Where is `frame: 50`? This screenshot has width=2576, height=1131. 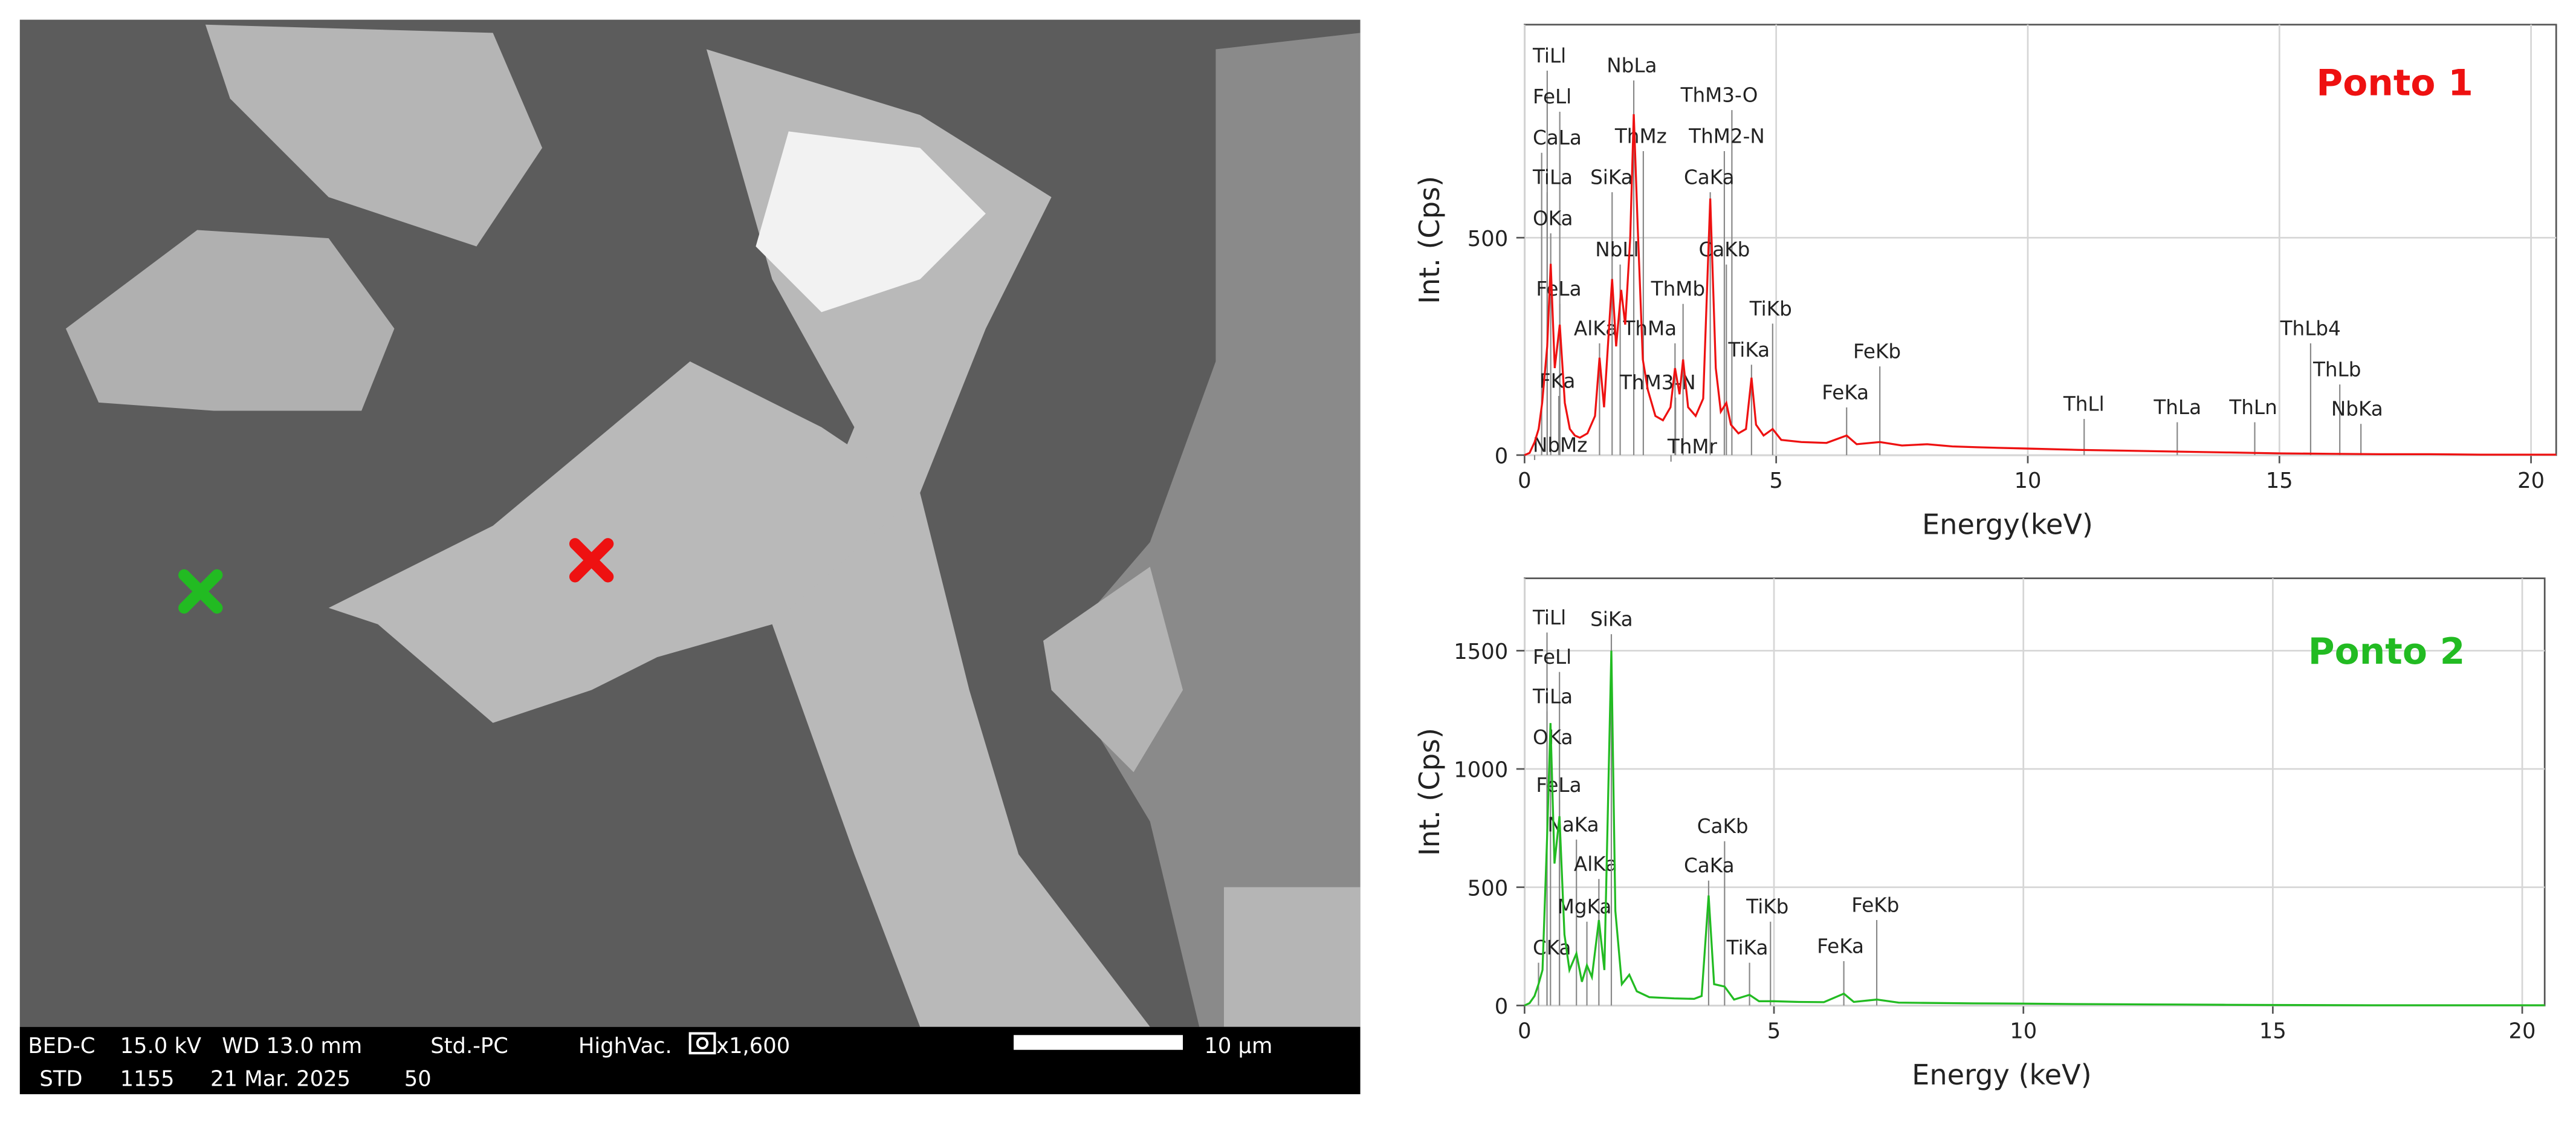 frame: 50 is located at coordinates (418, 1080).